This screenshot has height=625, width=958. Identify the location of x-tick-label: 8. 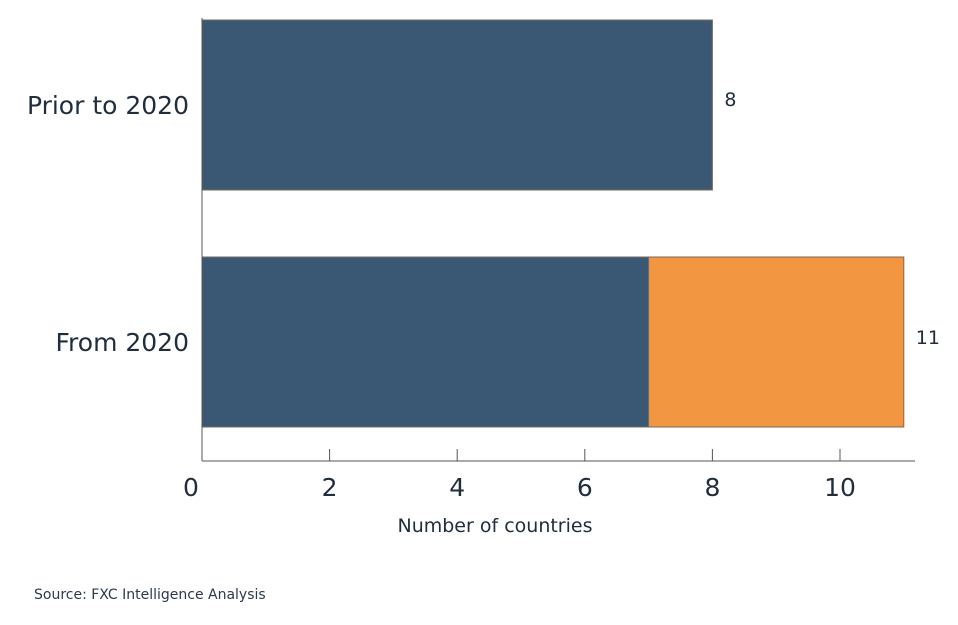
(712, 487).